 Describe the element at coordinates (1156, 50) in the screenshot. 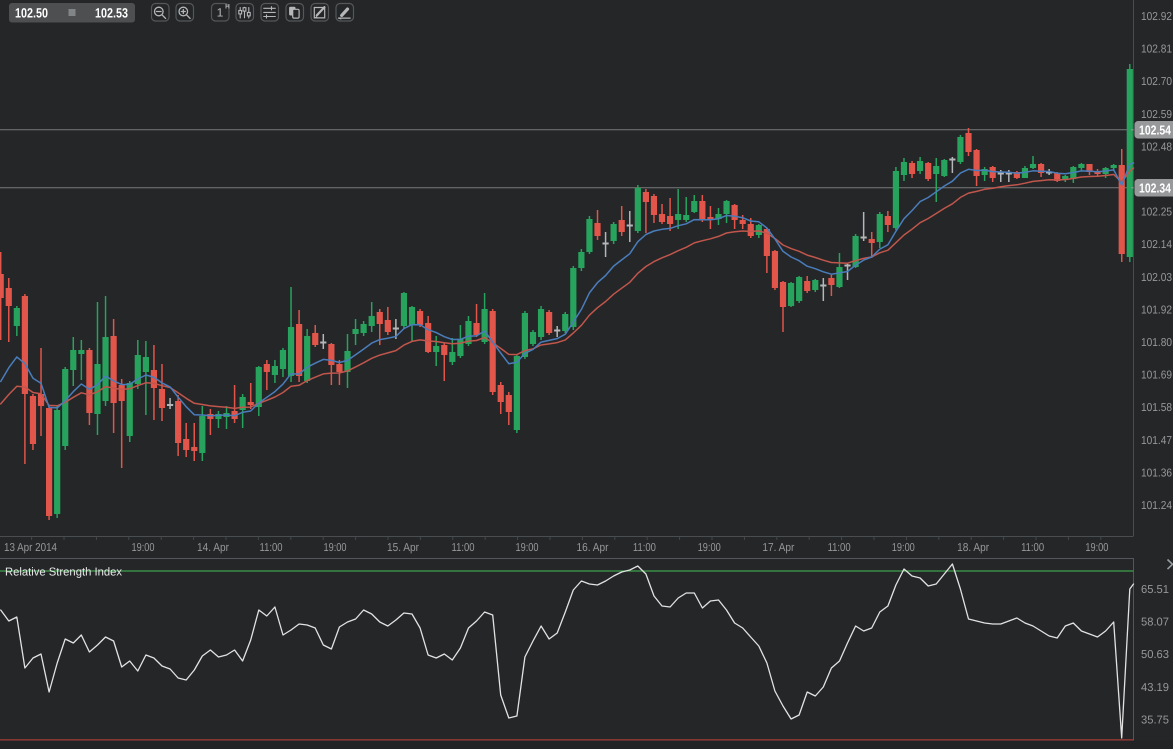

I see `svg-text: 102.81` at that location.